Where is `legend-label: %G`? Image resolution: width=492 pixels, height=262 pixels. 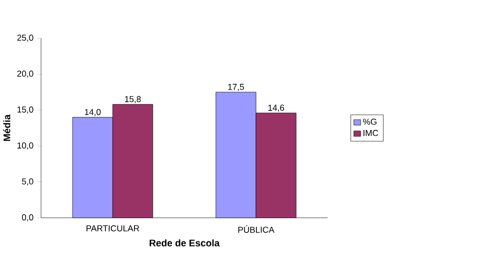
legend-label: %G is located at coordinates (369, 121).